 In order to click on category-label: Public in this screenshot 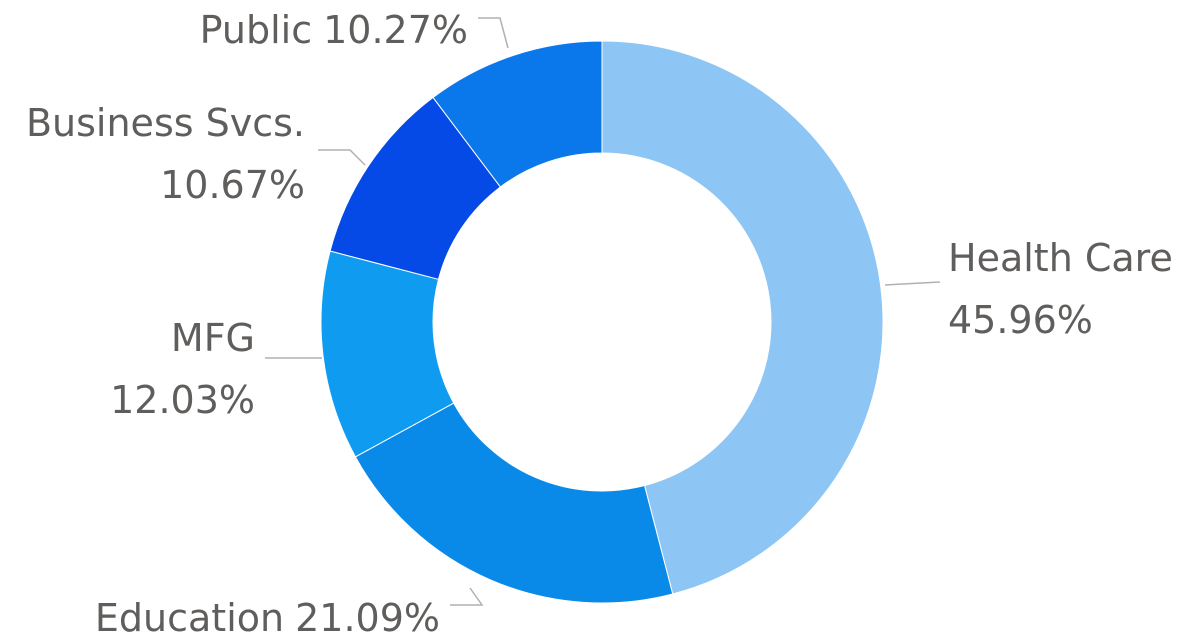, I will do `click(256, 30)`.